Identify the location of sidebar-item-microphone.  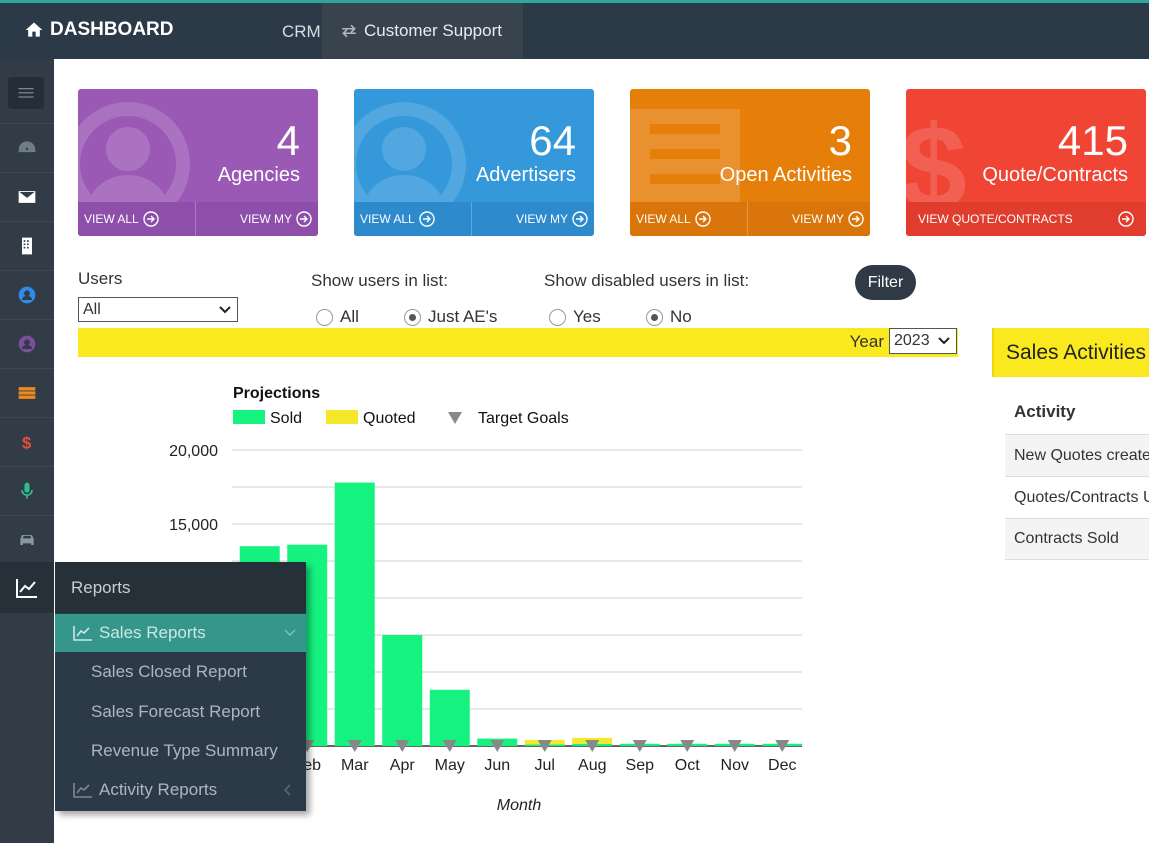
(27, 490).